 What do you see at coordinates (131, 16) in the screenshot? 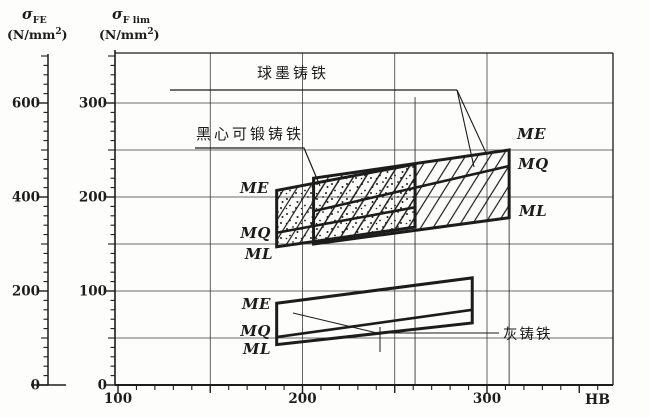
I see `sigma-flim-axis-title: σF lim` at bounding box center [131, 16].